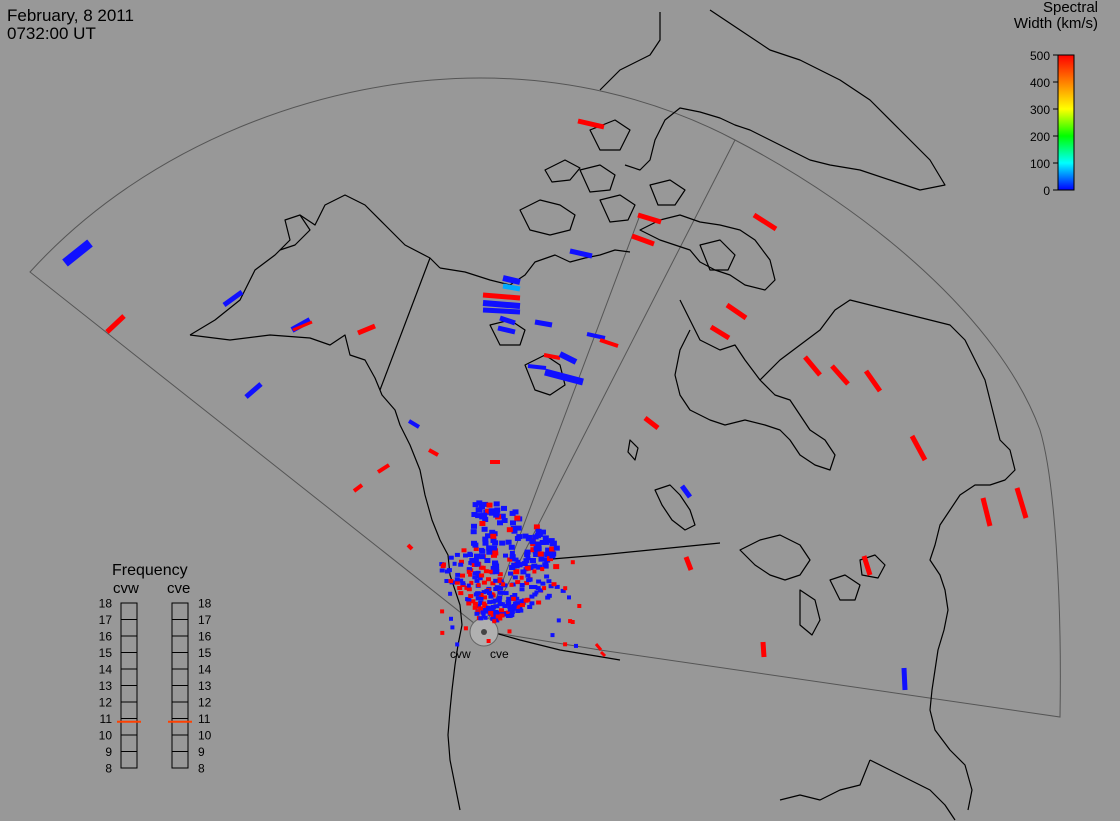 The image size is (1120, 821). Describe the element at coordinates (1040, 137) in the screenshot. I see `colorbar-tick-label: 200` at that location.